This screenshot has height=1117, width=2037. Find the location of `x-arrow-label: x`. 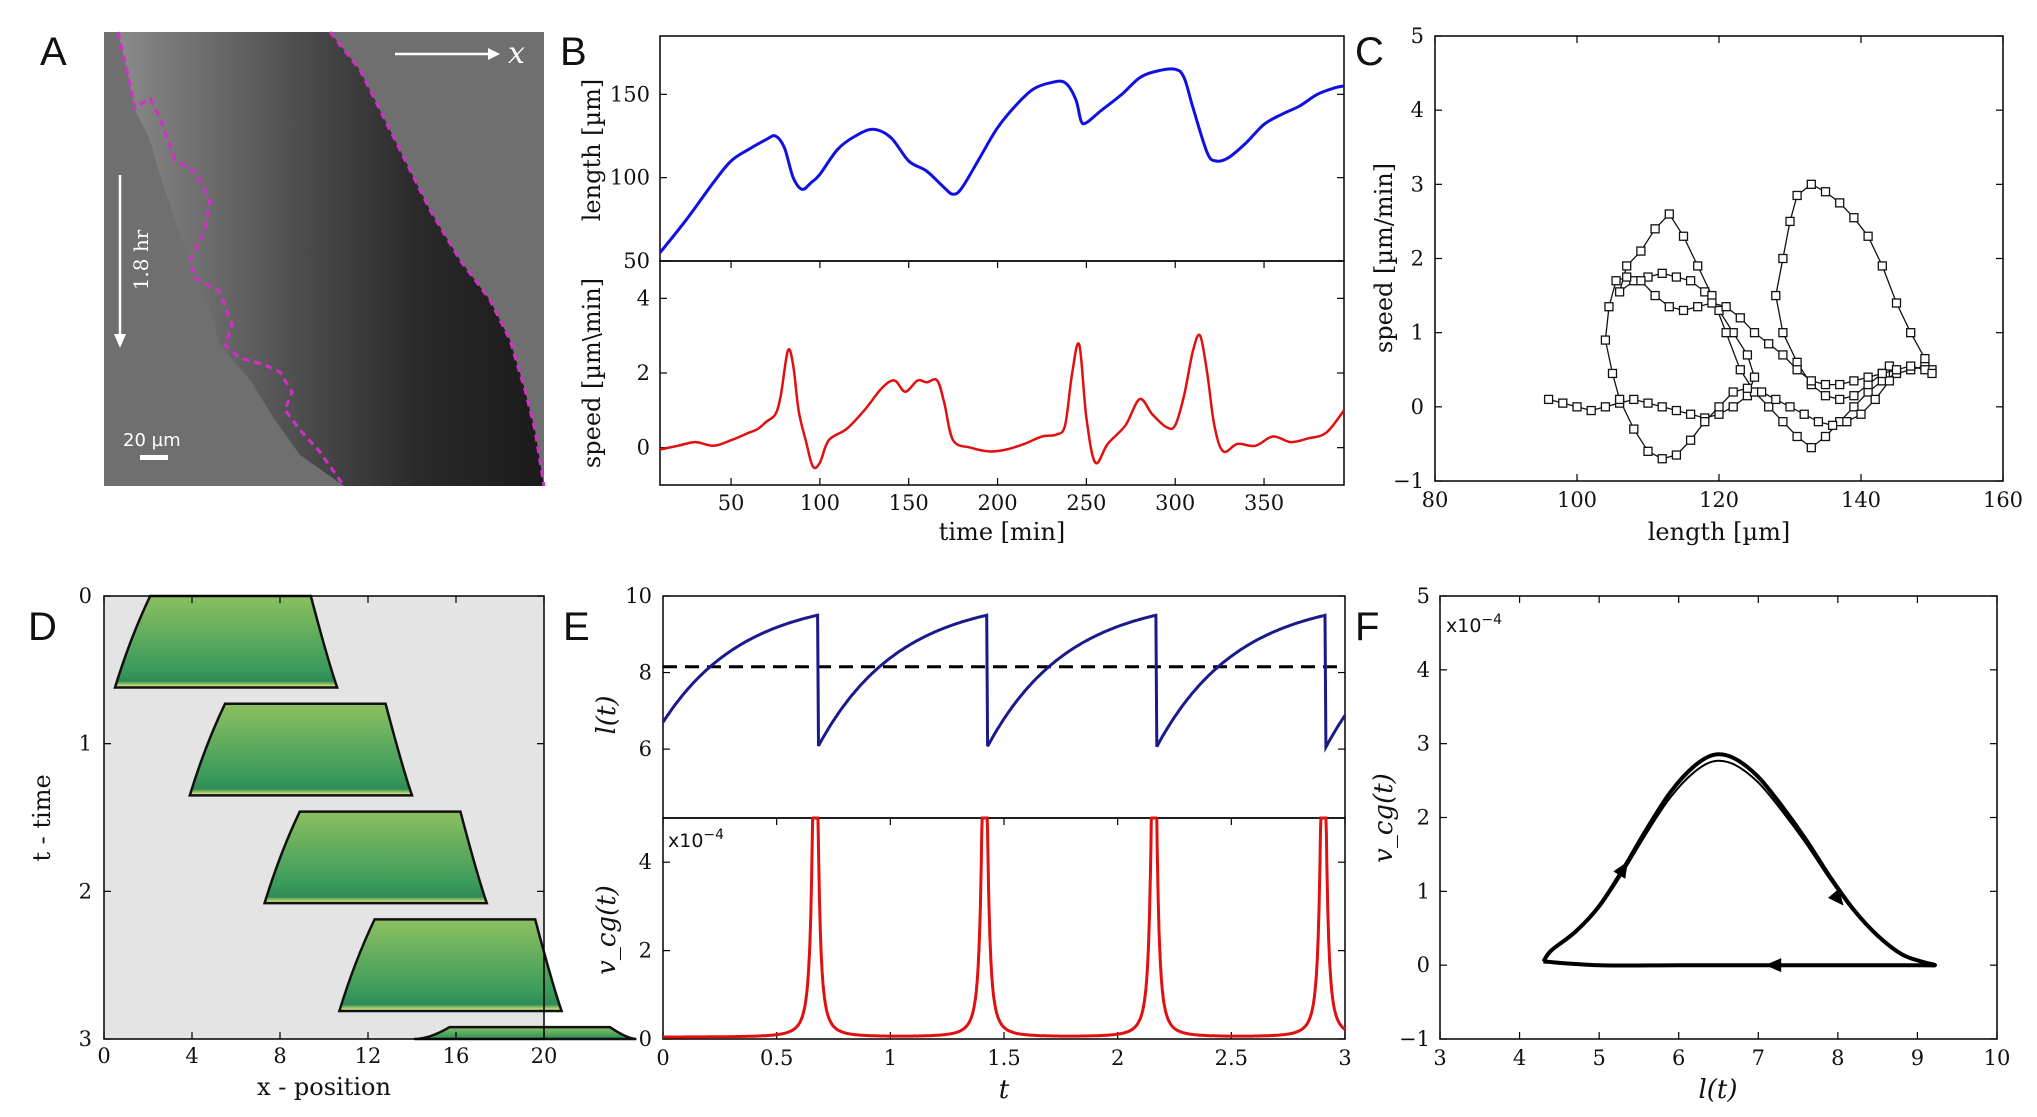

x-arrow-label: x is located at coordinates (516, 53).